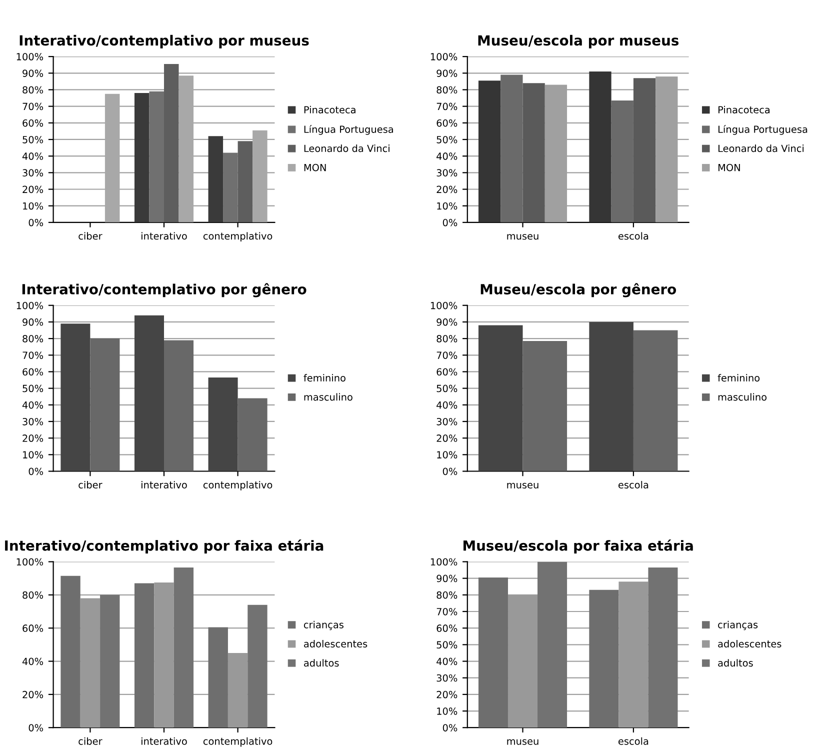  Describe the element at coordinates (739, 378) in the screenshot. I see `legend-label: feminino` at that location.